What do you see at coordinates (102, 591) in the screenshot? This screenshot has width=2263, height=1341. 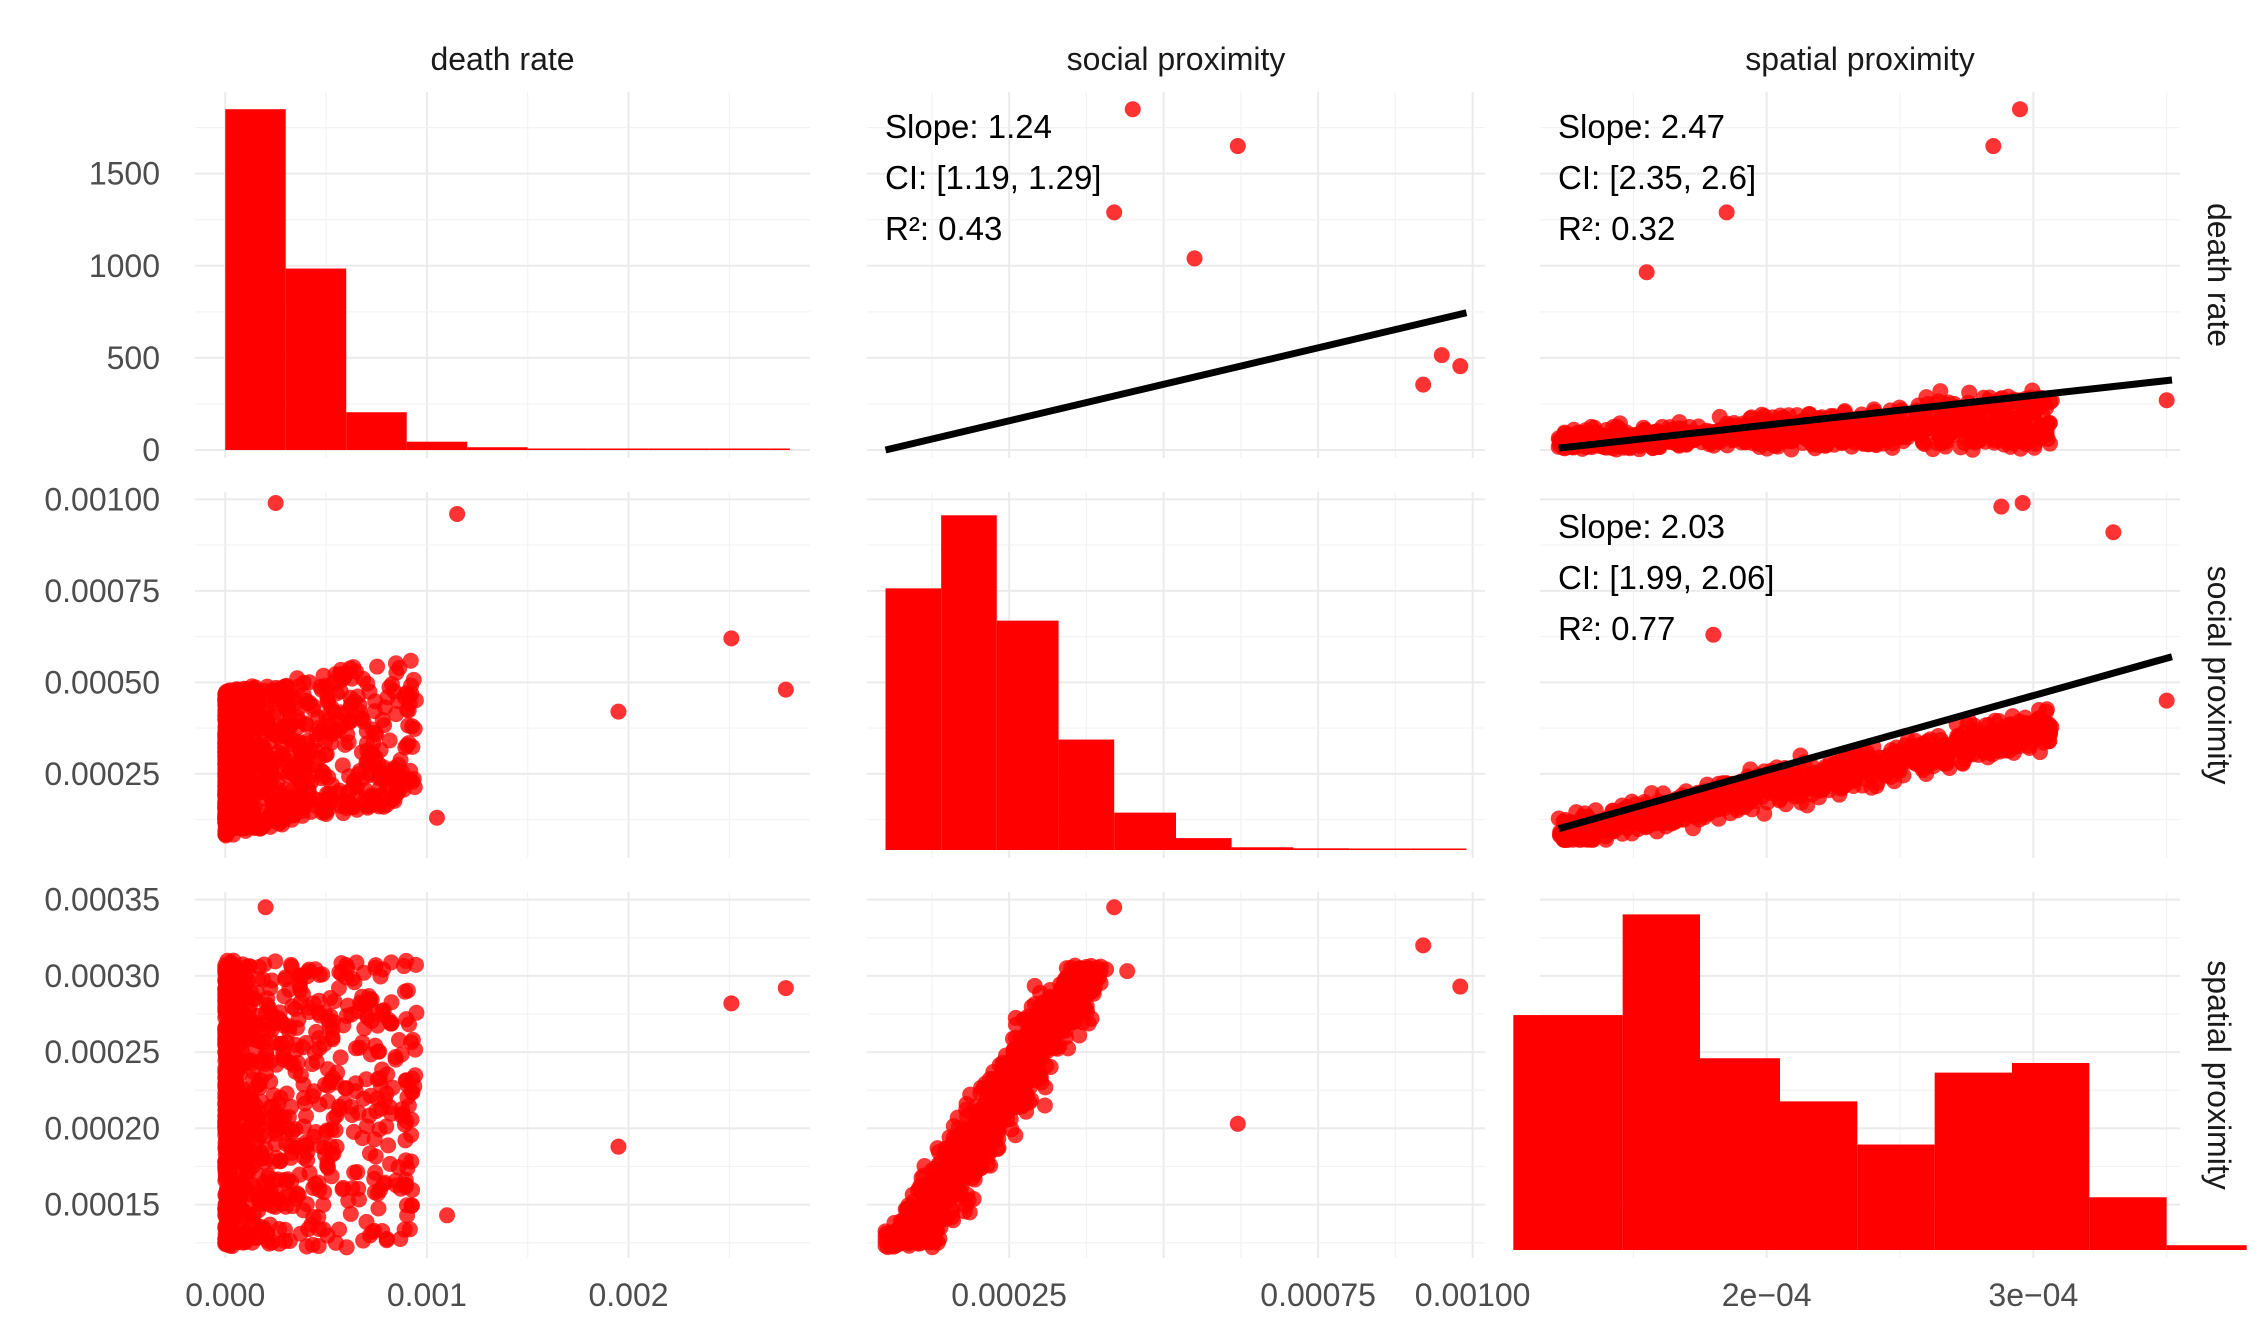 I see `y-tick-label: 0.00075` at bounding box center [102, 591].